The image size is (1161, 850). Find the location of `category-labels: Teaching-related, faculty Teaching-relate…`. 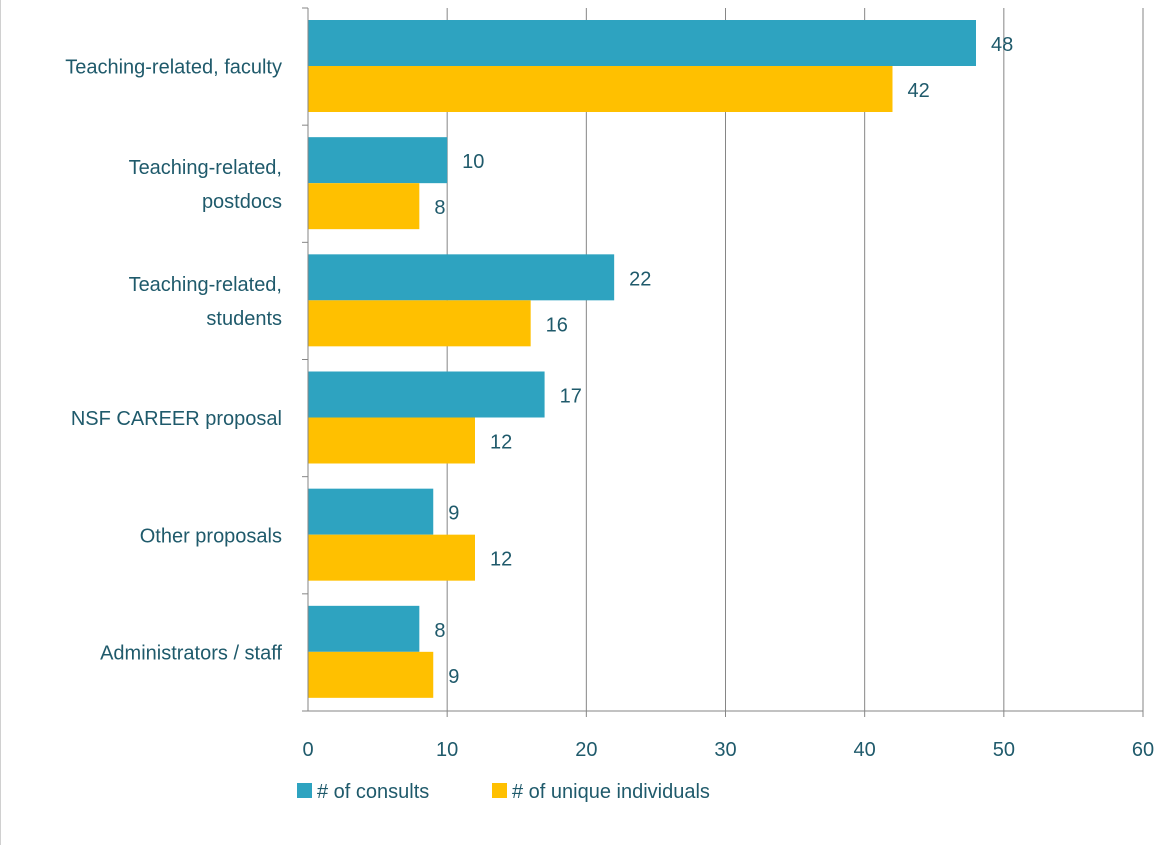

category-labels: Teaching-related, faculty Teaching-relate… is located at coordinates (173, 361).